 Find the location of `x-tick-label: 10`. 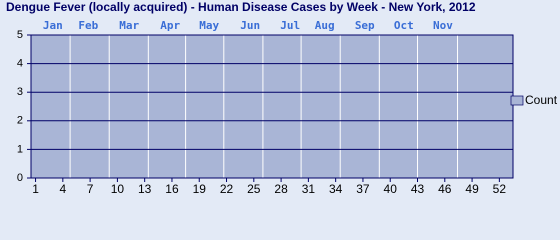

x-tick-label: 10 is located at coordinates (118, 189).